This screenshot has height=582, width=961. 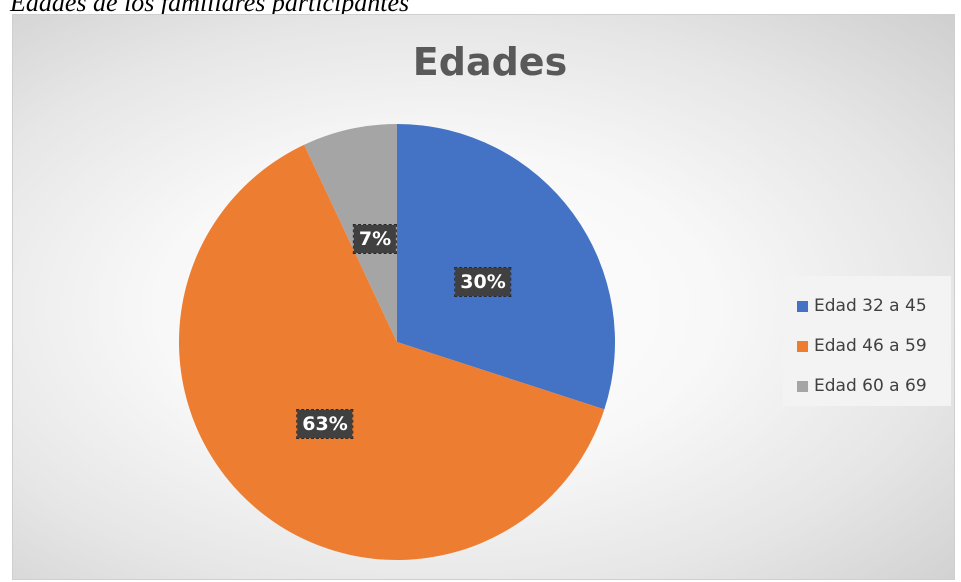 I want to click on legend-item-edad-60-69: Edad 60 a 69, so click(x=874, y=386).